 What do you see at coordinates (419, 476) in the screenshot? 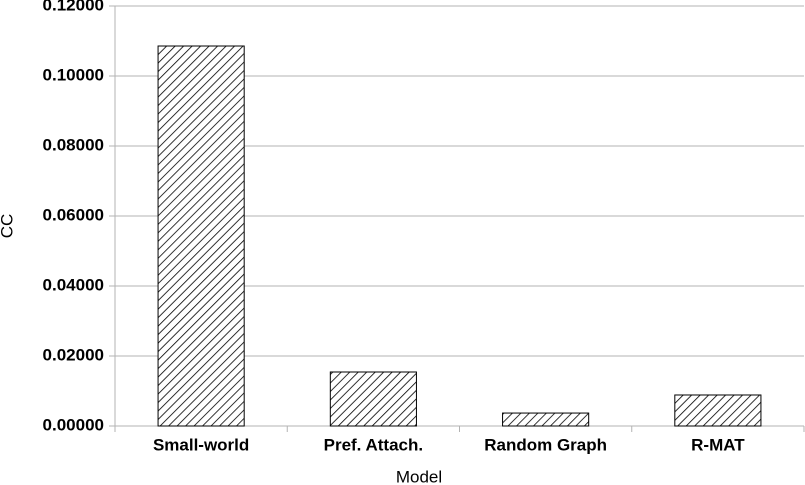
I see `x-axis-title: Model` at bounding box center [419, 476].